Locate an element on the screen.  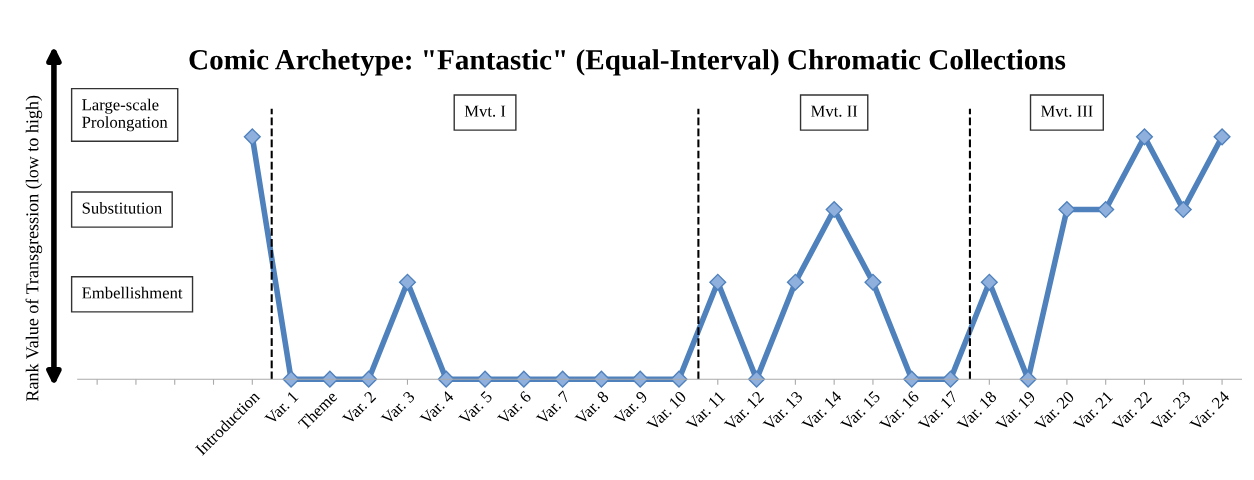
x-tick-label: Var. 7 is located at coordinates (553, 408).